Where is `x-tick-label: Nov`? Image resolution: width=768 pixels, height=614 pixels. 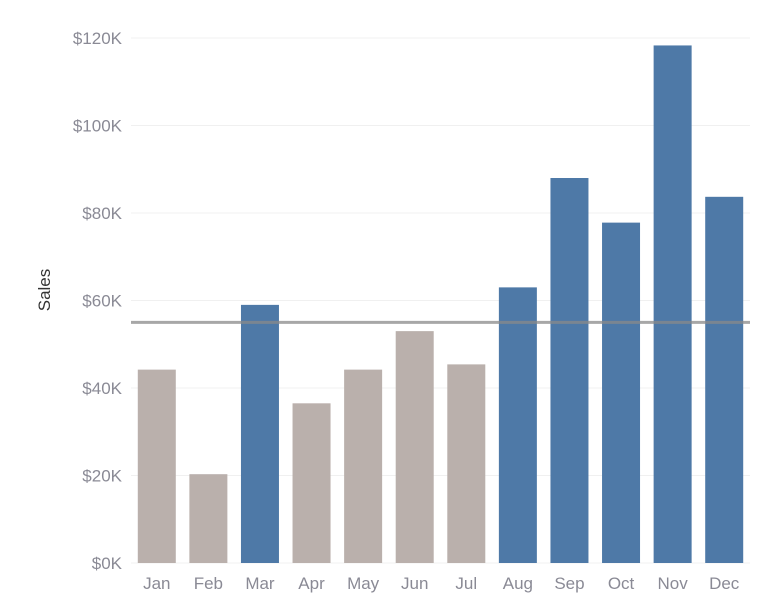
x-tick-label: Nov is located at coordinates (673, 583).